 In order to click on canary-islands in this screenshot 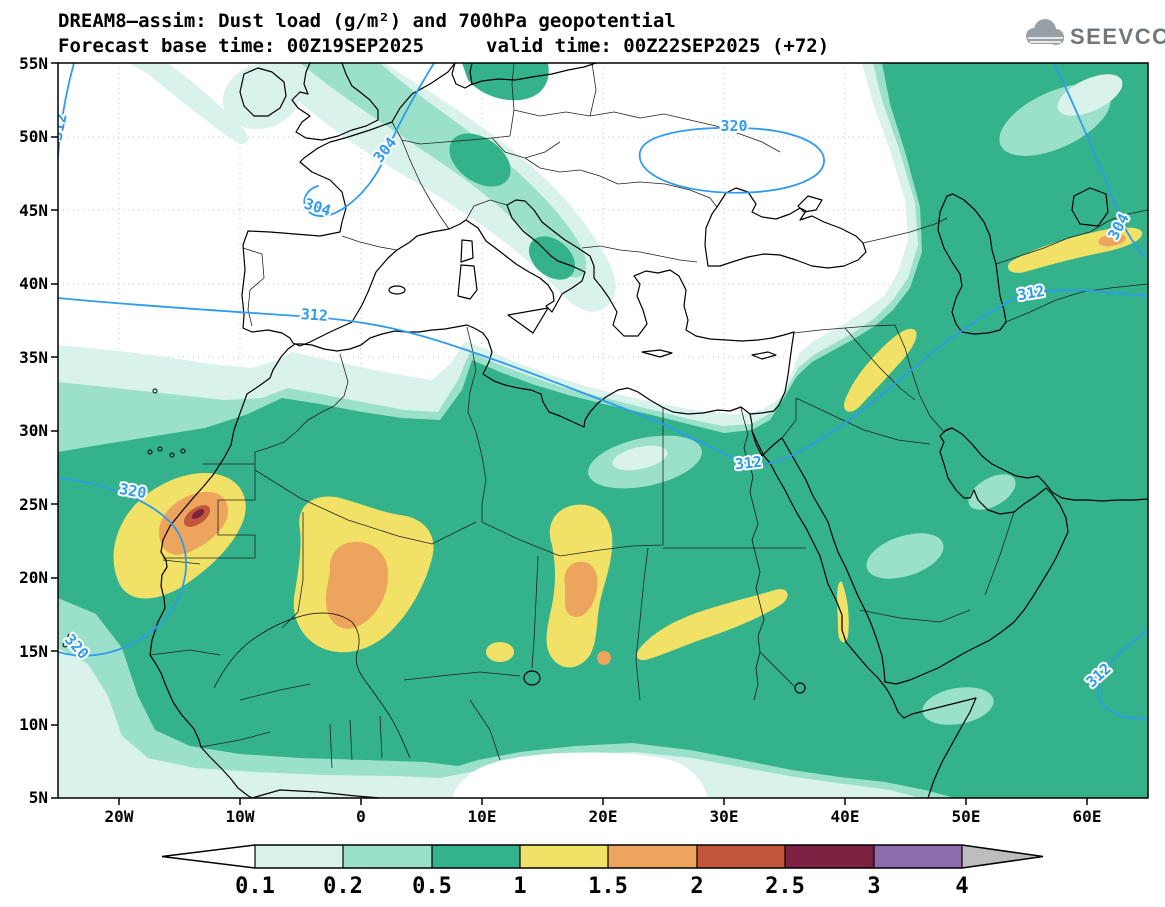, I will do `click(166, 452)`.